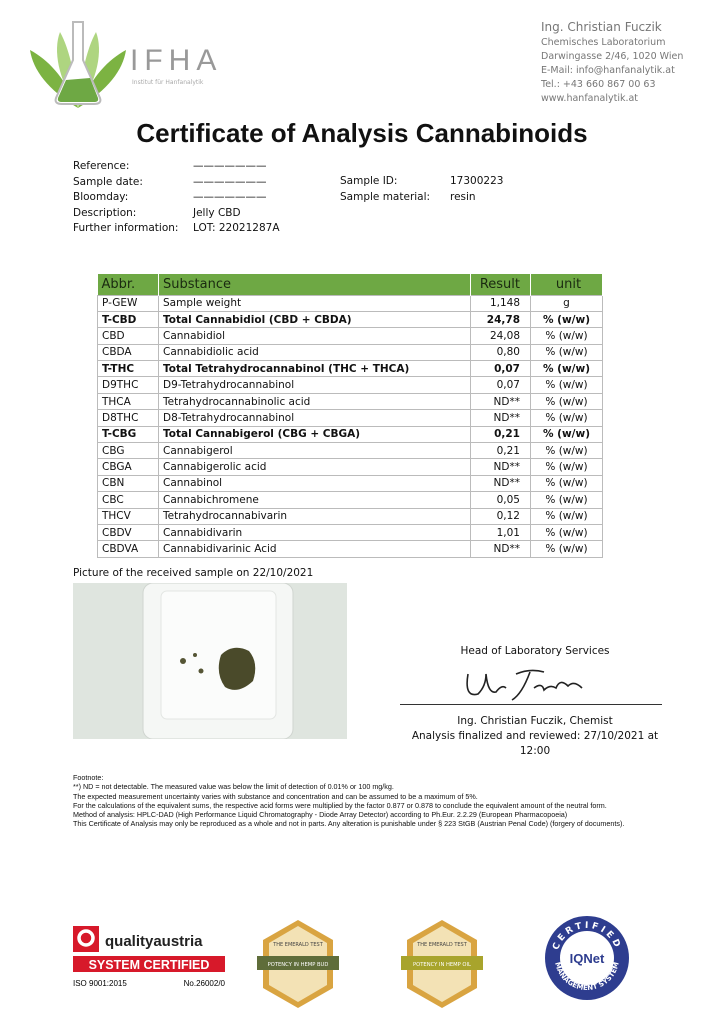 The image size is (724, 1024). What do you see at coordinates (128, 369) in the screenshot?
I see `cell-abbr: T-THC` at bounding box center [128, 369].